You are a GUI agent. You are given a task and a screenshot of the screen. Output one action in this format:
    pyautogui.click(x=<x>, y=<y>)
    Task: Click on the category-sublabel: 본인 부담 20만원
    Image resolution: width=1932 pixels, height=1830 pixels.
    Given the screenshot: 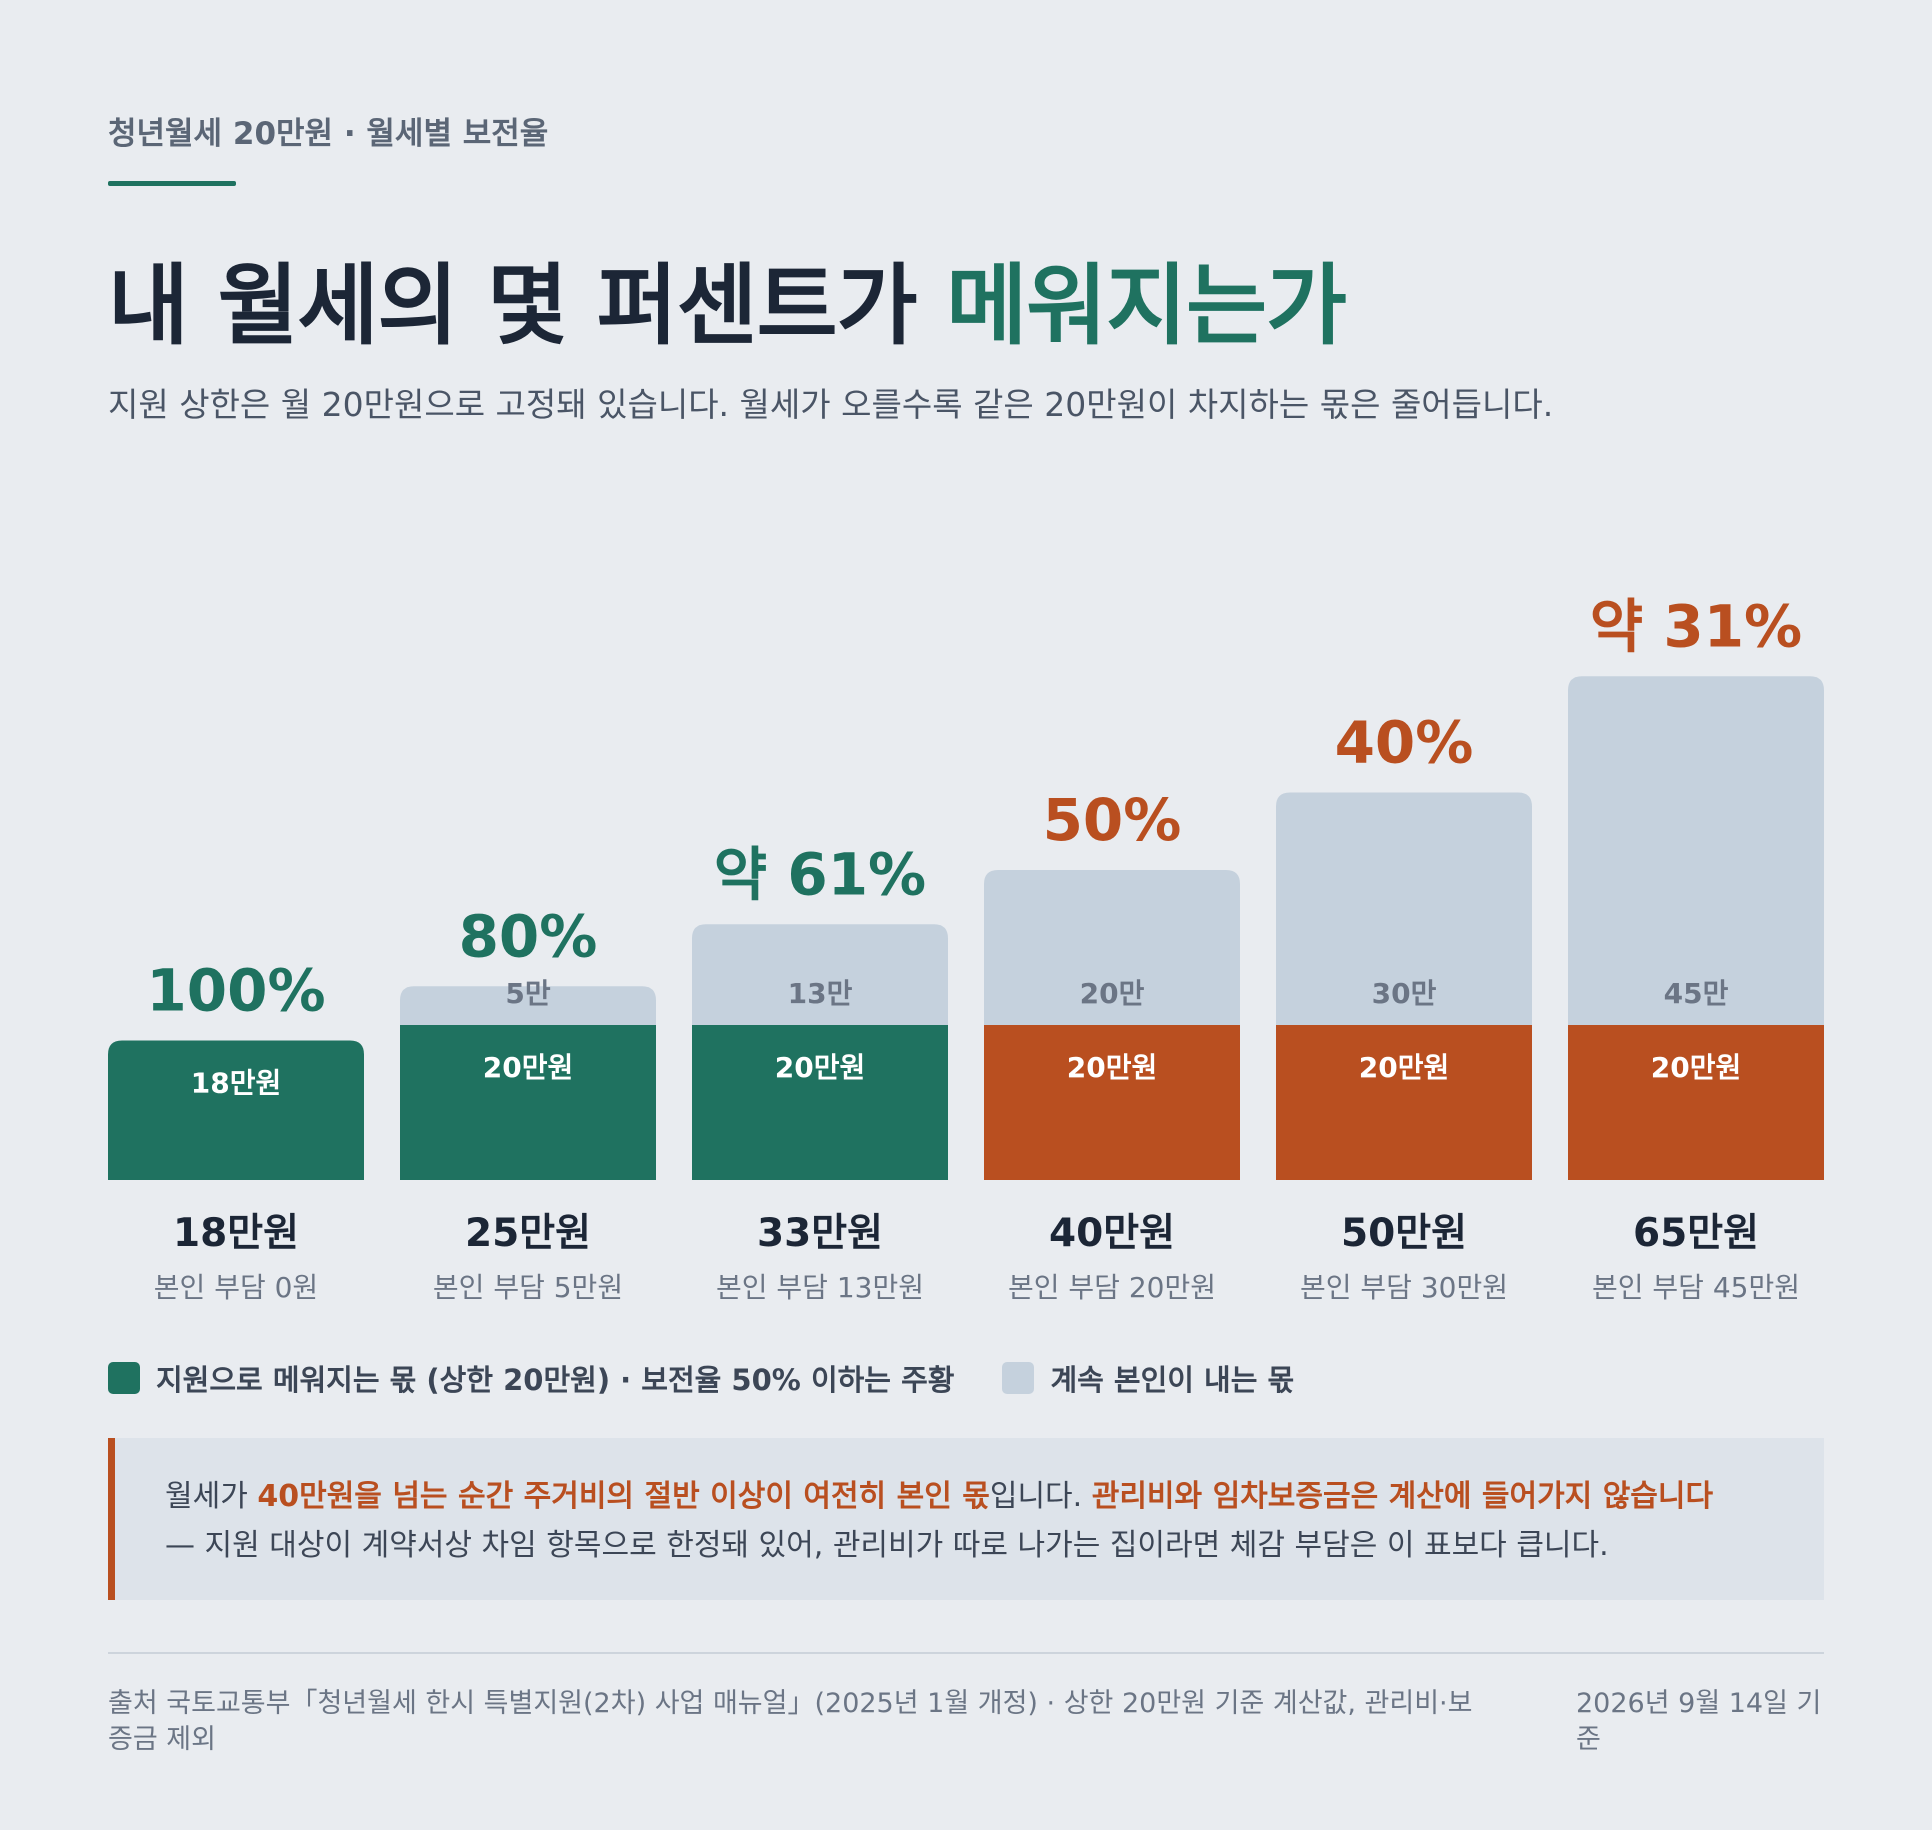 What is the action you would take?
    pyautogui.click(x=1112, y=1287)
    